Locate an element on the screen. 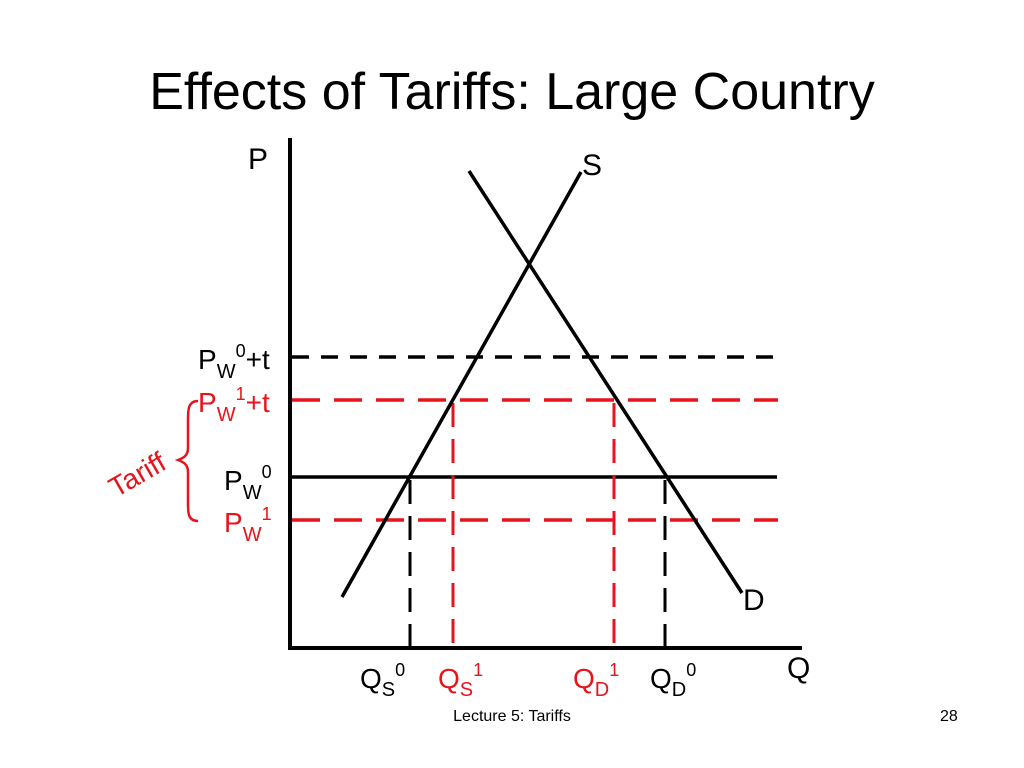 The image size is (1024, 768). qs0-sub: S is located at coordinates (388, 690).